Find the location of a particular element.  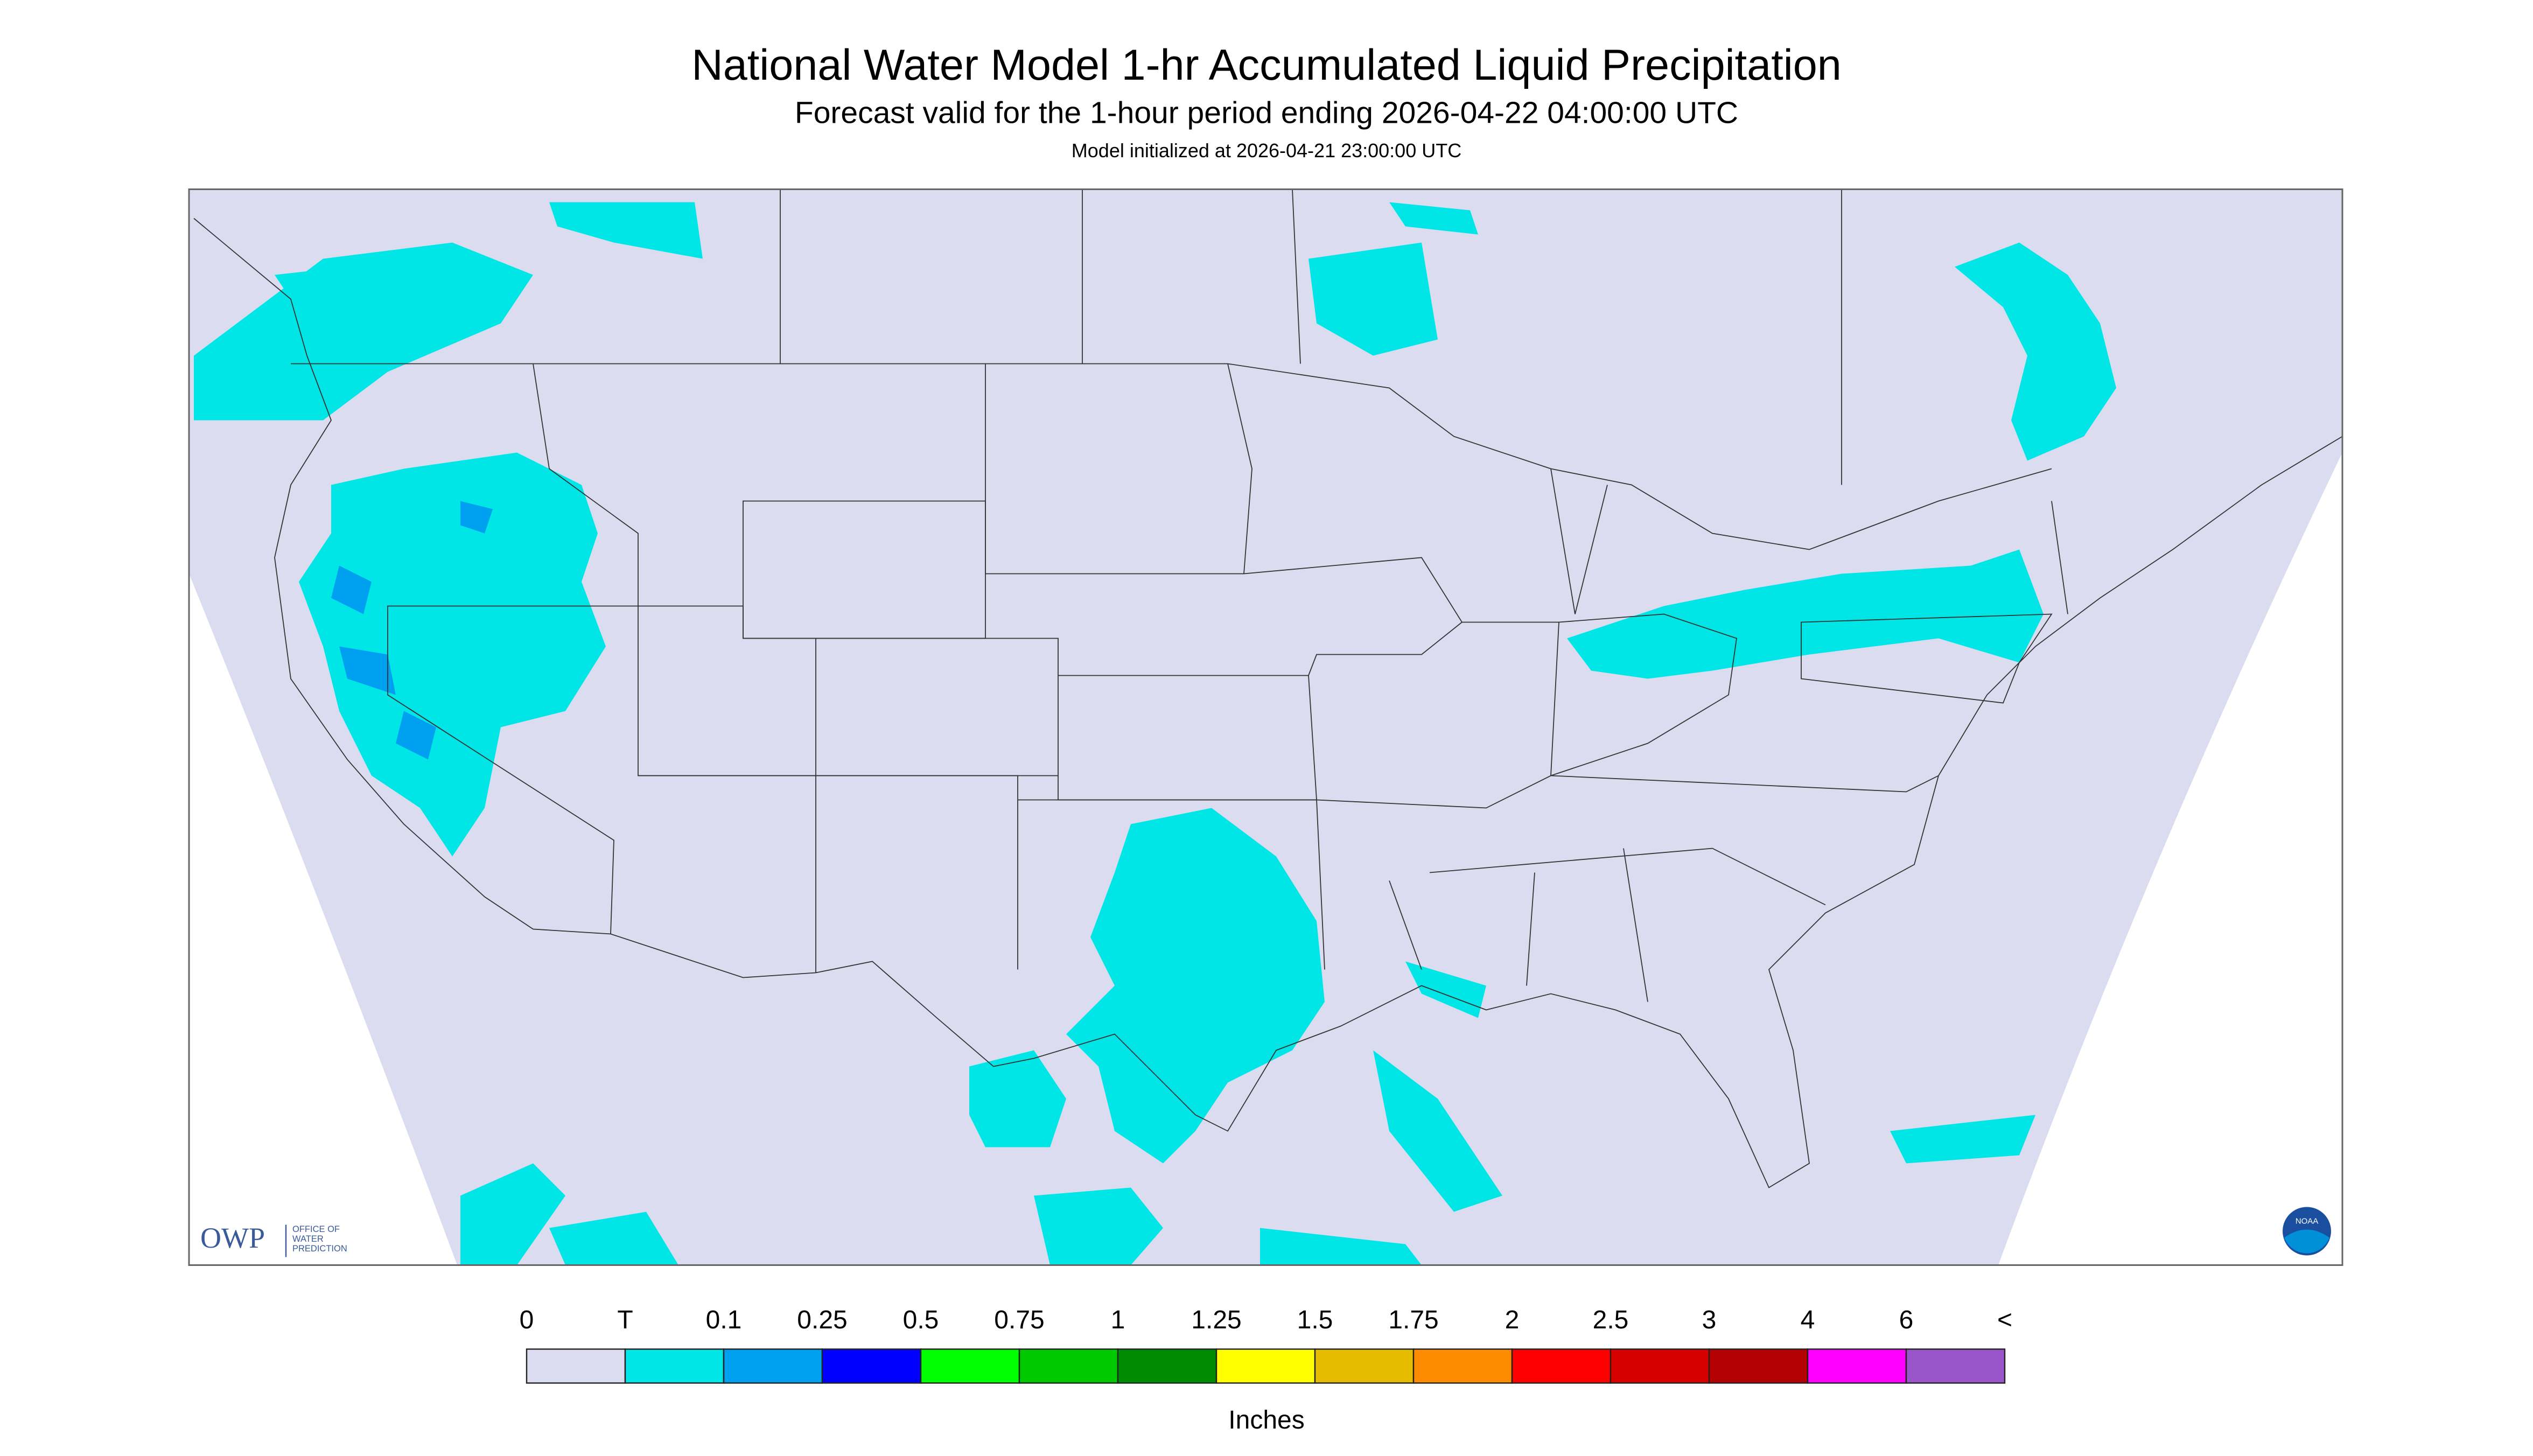

owp-logo: OWP is located at coordinates (233, 1238).